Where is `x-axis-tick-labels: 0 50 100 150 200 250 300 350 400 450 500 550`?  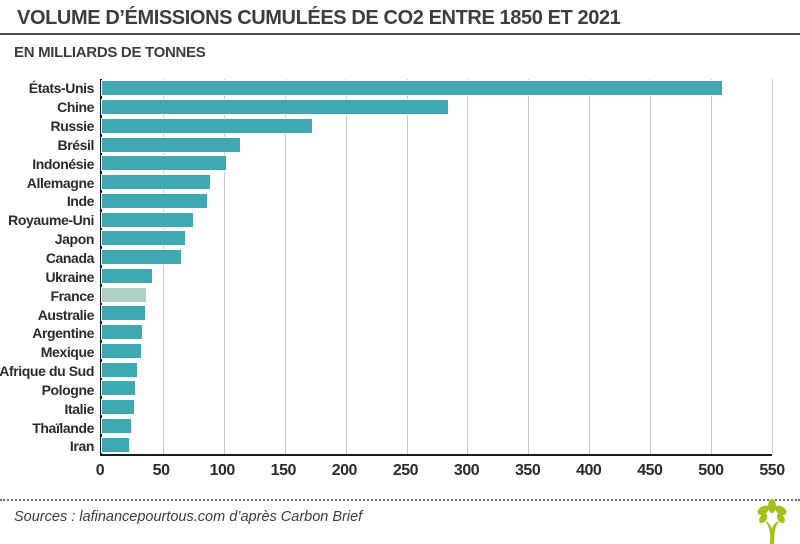 x-axis-tick-labels: 0 50 100 150 200 250 300 350 400 450 500 550 is located at coordinates (440, 474).